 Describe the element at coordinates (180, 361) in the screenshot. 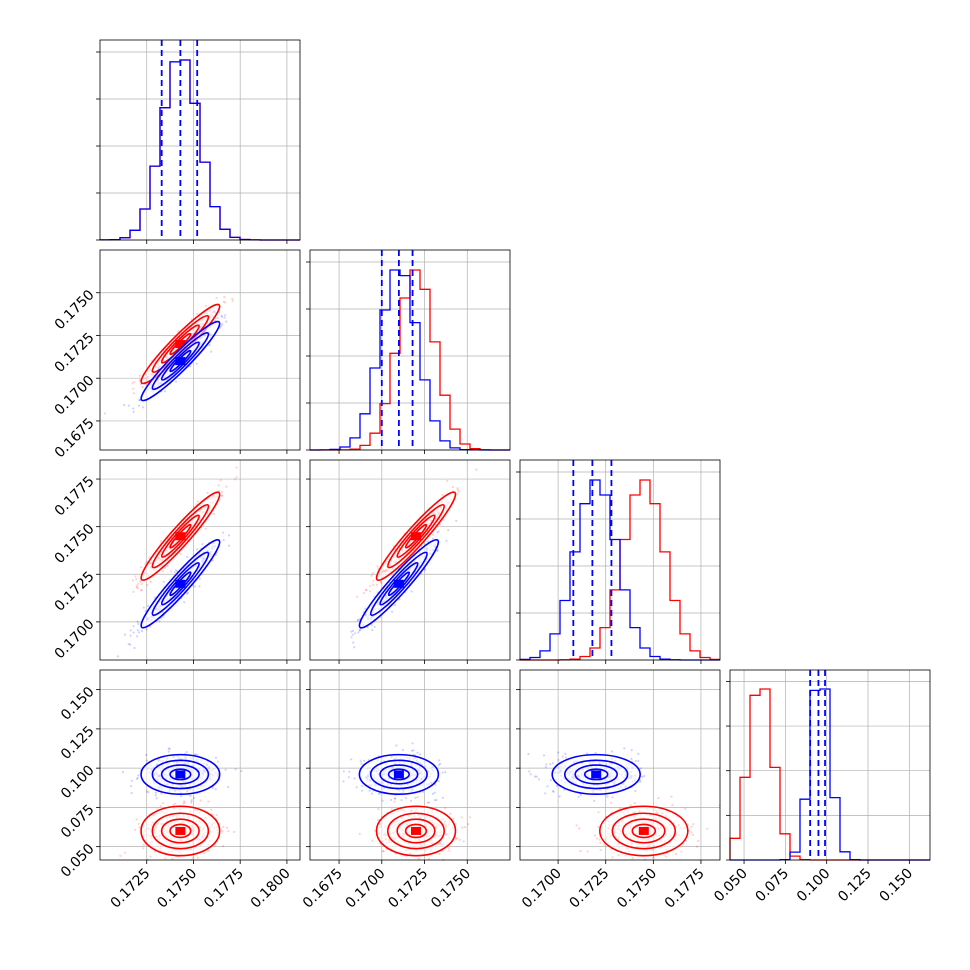

I see `density-peak` at that location.